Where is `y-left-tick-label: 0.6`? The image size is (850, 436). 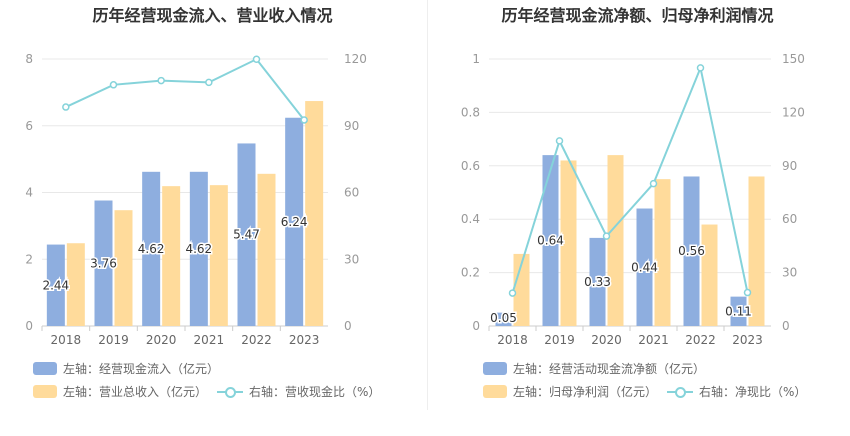 y-left-tick-label: 0.6 is located at coordinates (470, 166).